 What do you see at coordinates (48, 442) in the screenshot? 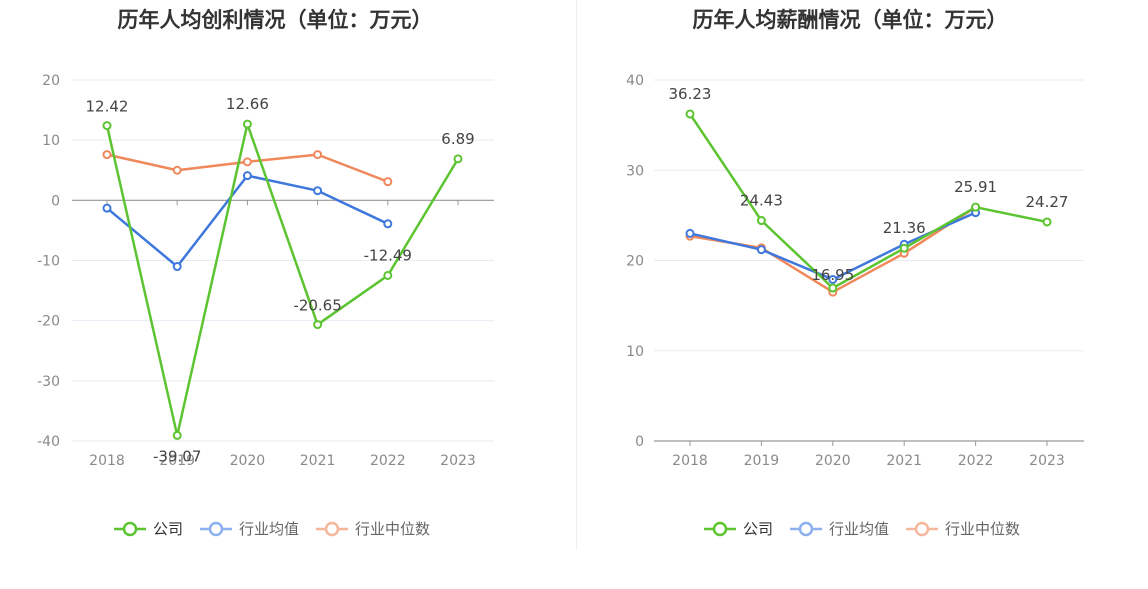
I see `y-tick-label: -40` at bounding box center [48, 442].